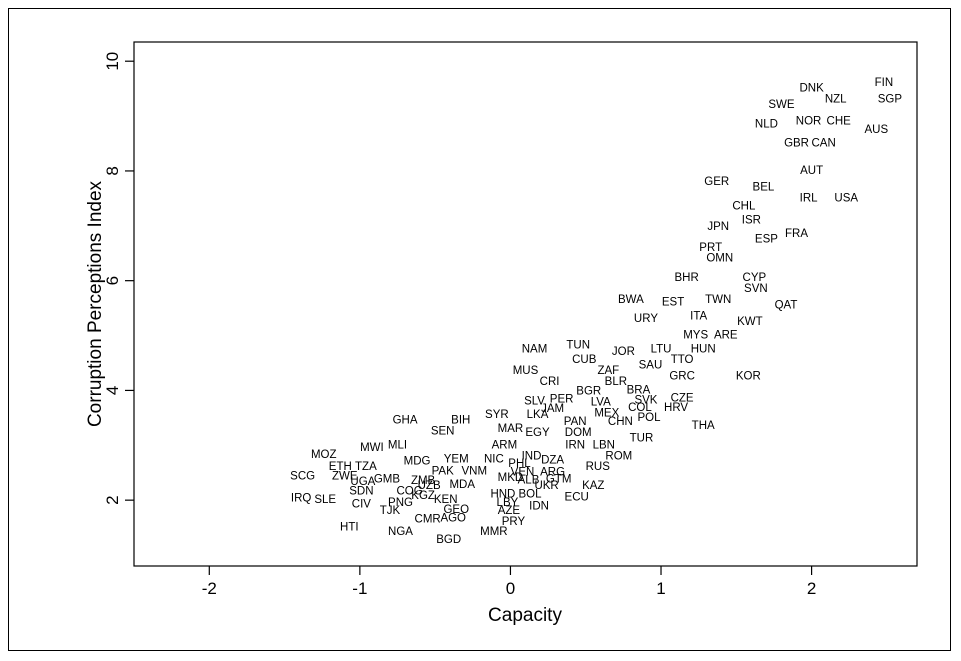 The width and height of the screenshot is (961, 661). What do you see at coordinates (423, 496) in the screenshot?
I see `data-point-label: KGZ` at bounding box center [423, 496].